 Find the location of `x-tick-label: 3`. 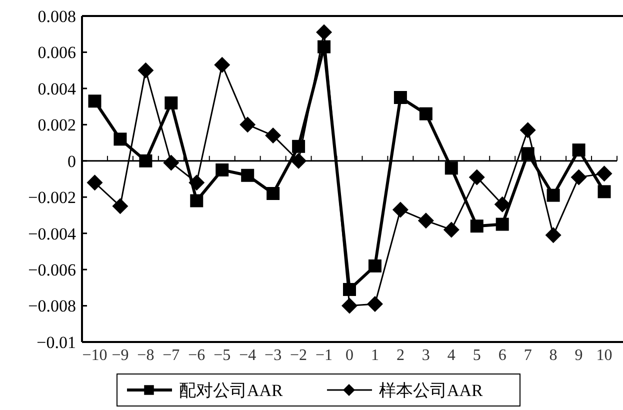

x-tick-label: 3 is located at coordinates (426, 355).